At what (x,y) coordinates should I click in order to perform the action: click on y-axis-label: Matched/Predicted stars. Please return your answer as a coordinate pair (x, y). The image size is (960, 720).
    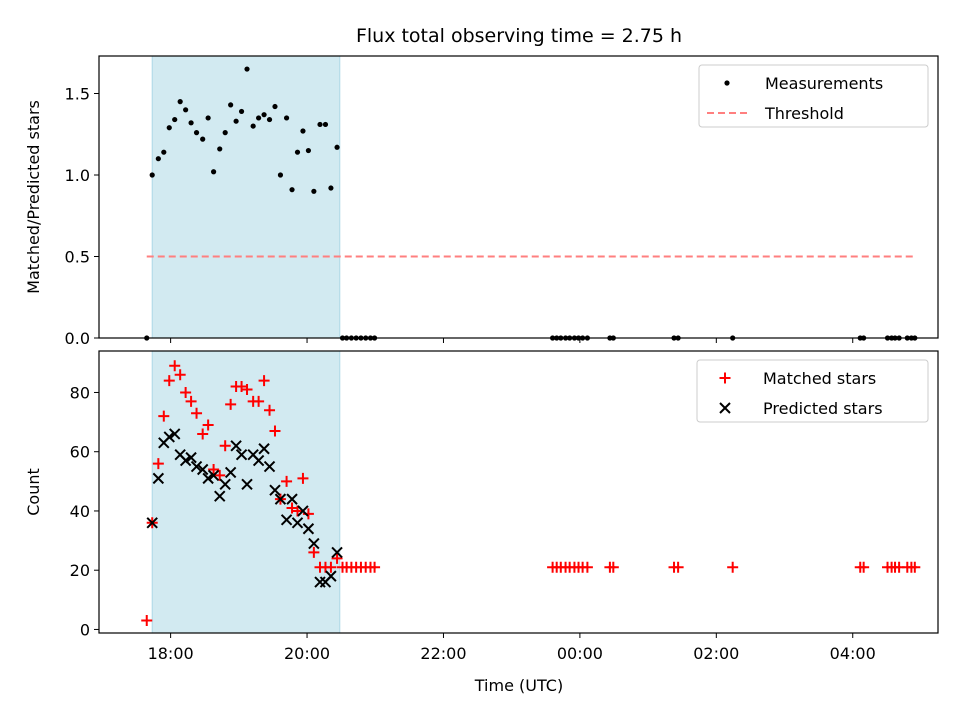
    Looking at the image, I should click on (33, 197).